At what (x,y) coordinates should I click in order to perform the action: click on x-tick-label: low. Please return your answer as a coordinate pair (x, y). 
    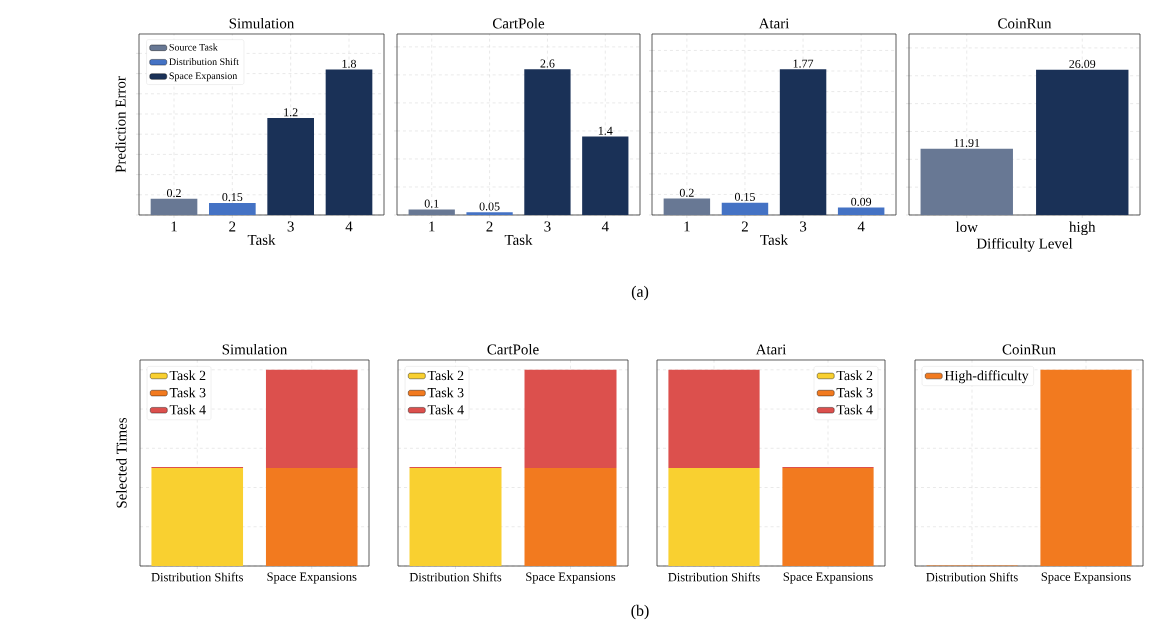
    Looking at the image, I should click on (966, 227).